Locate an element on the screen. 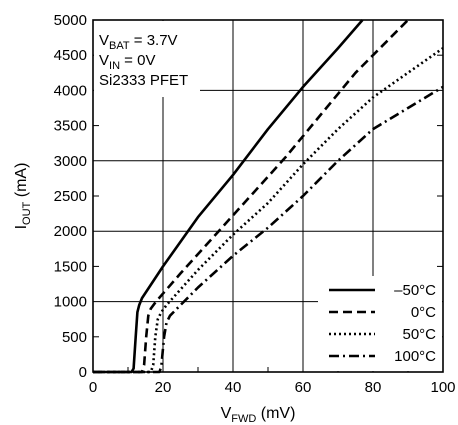  annotation-part: Si2333 PFET is located at coordinates (143, 80).